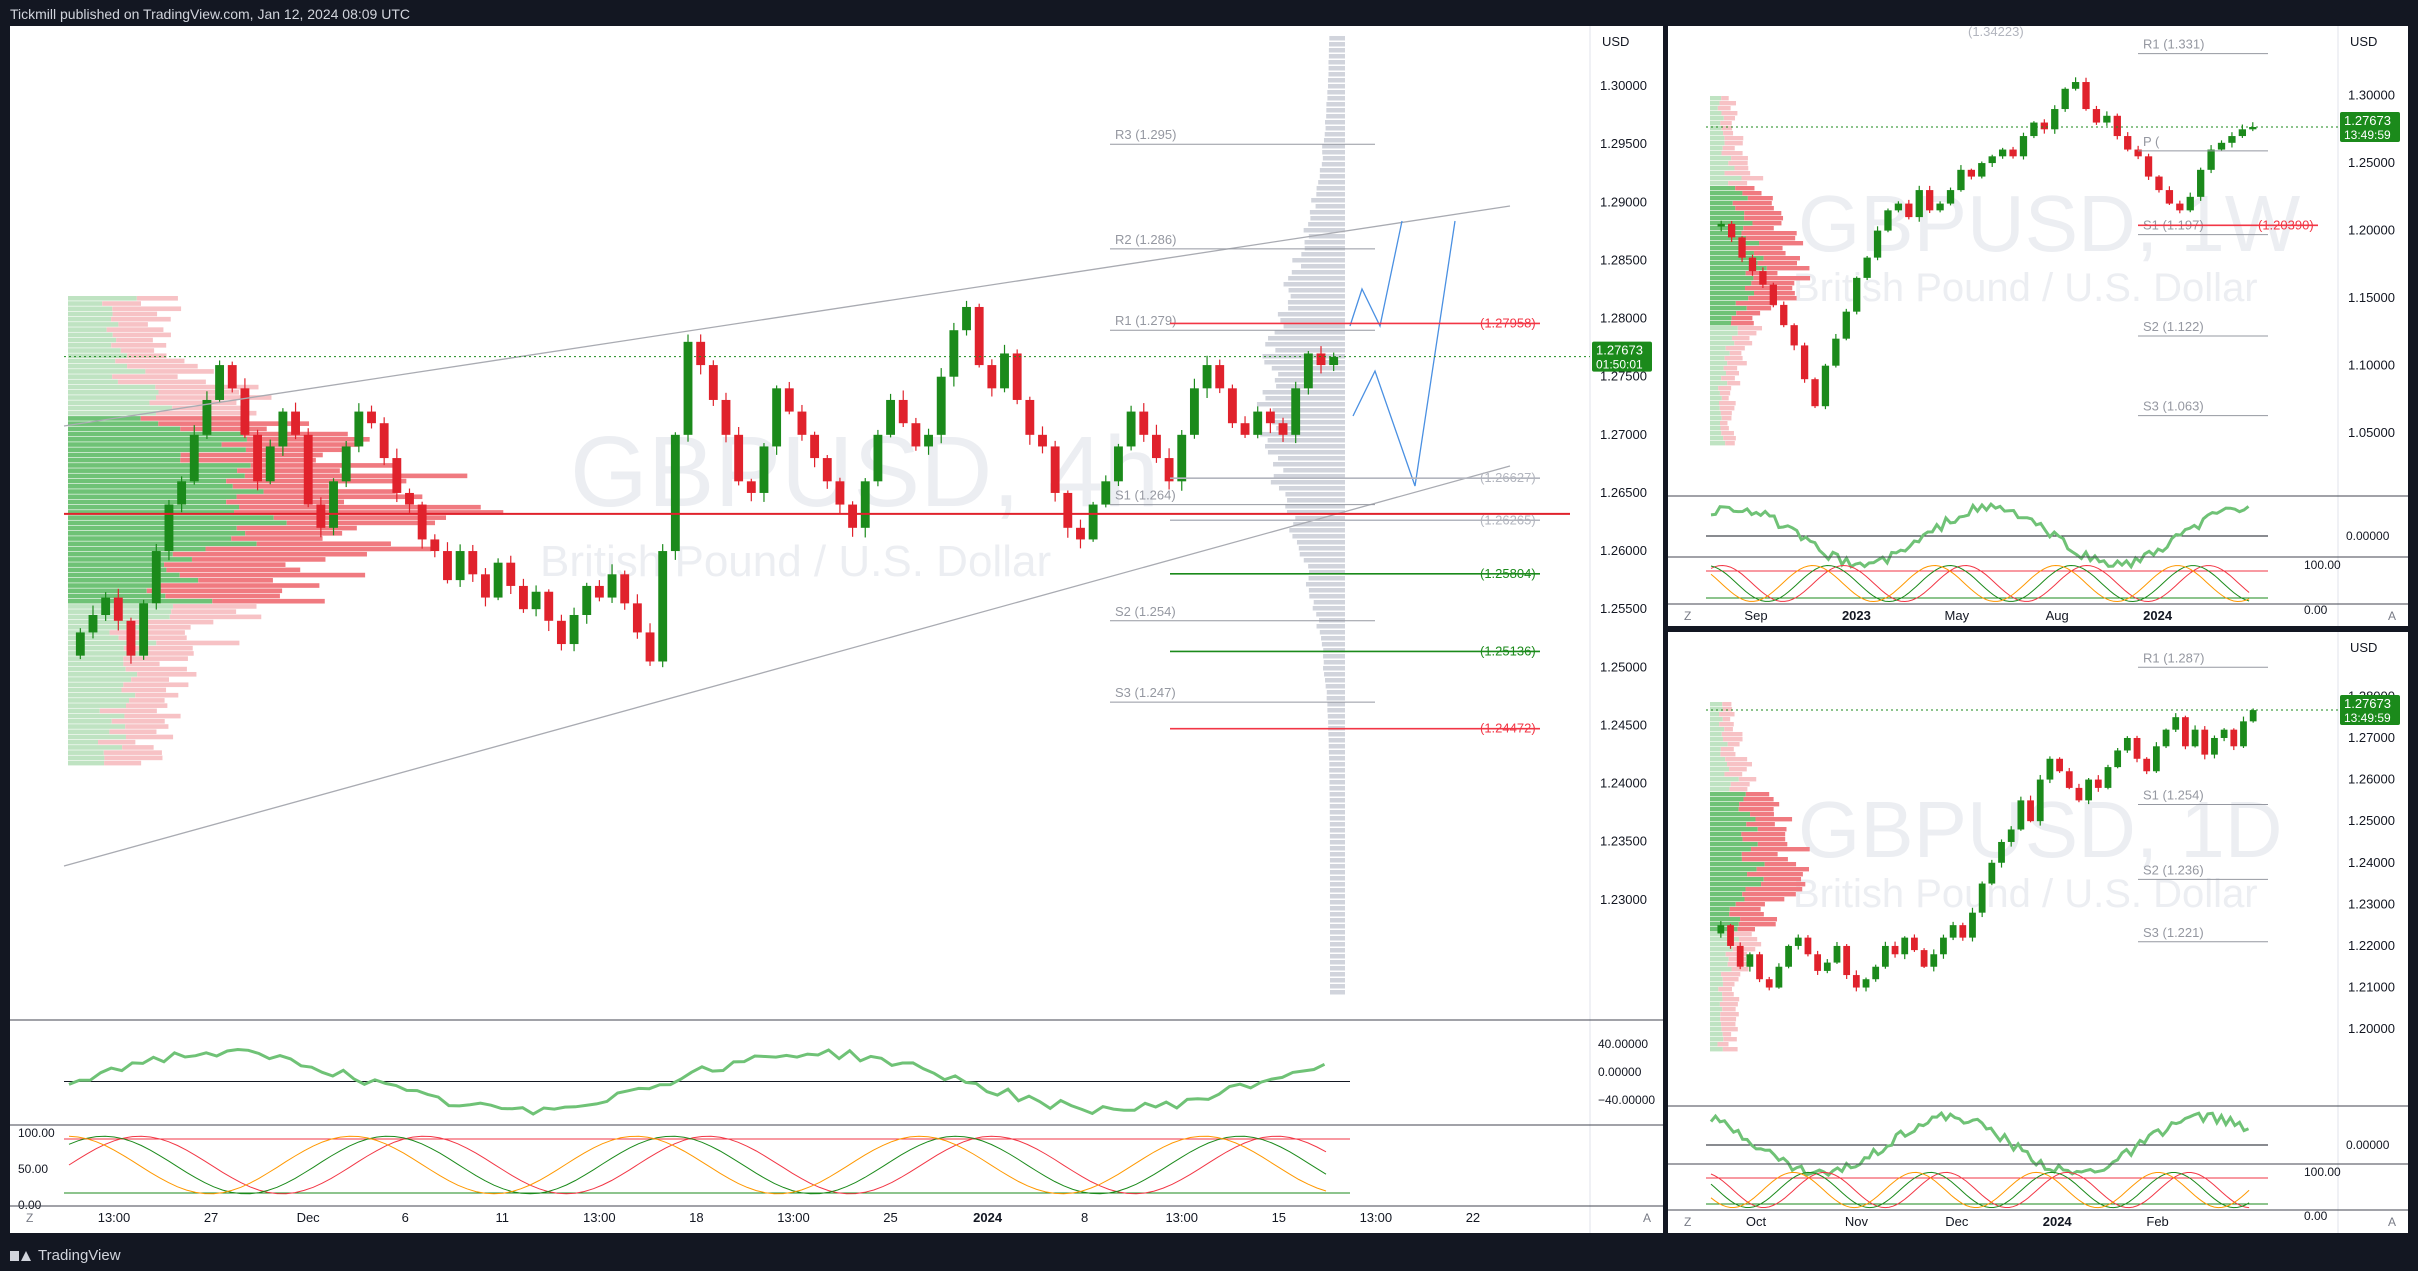  I want to click on price-tick-label: 1.30000, so click(1623, 85).